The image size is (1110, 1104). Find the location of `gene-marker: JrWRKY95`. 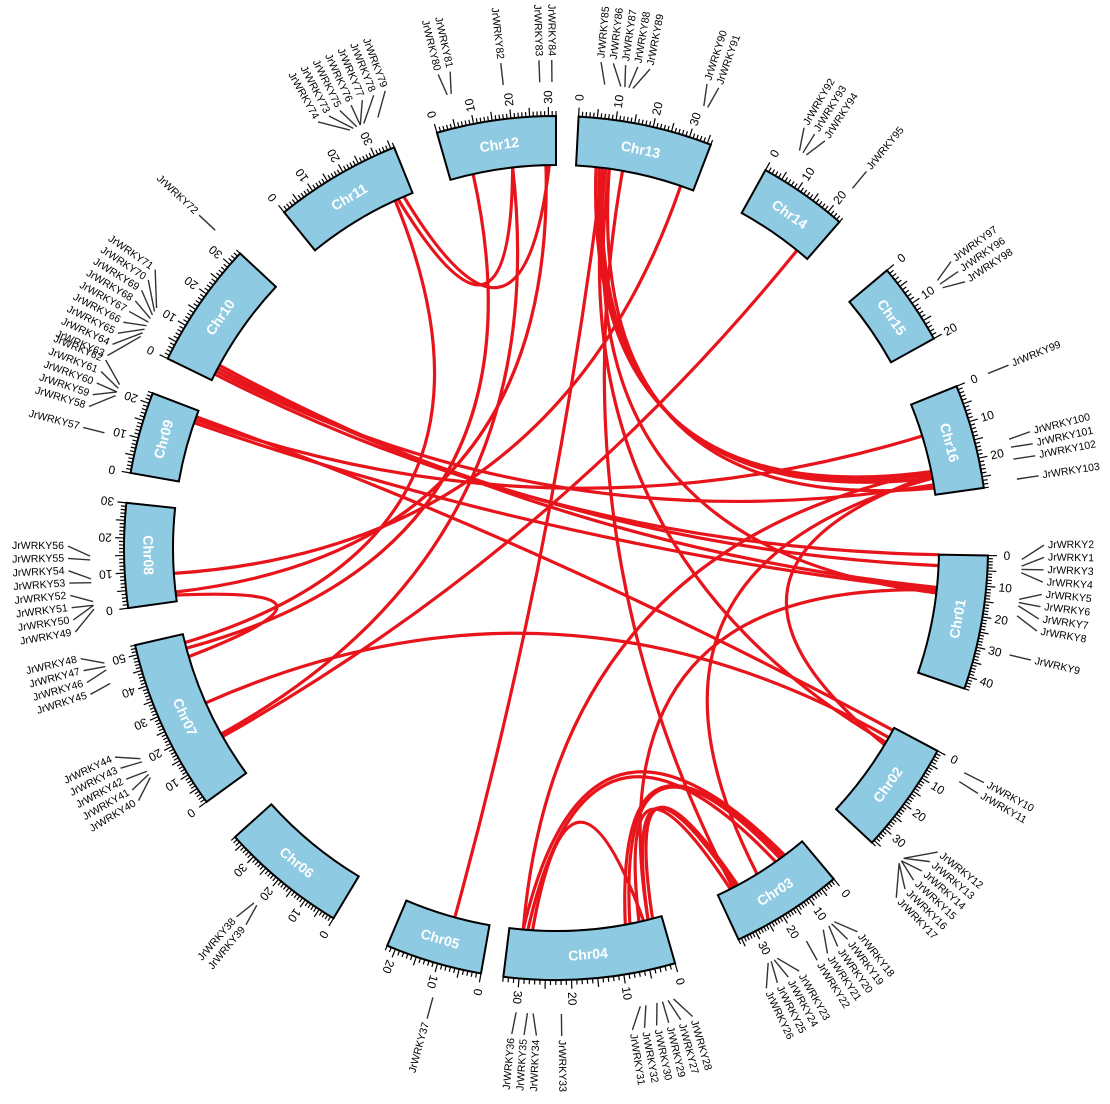

gene-marker: JrWRKY95 is located at coordinates (879, 156).